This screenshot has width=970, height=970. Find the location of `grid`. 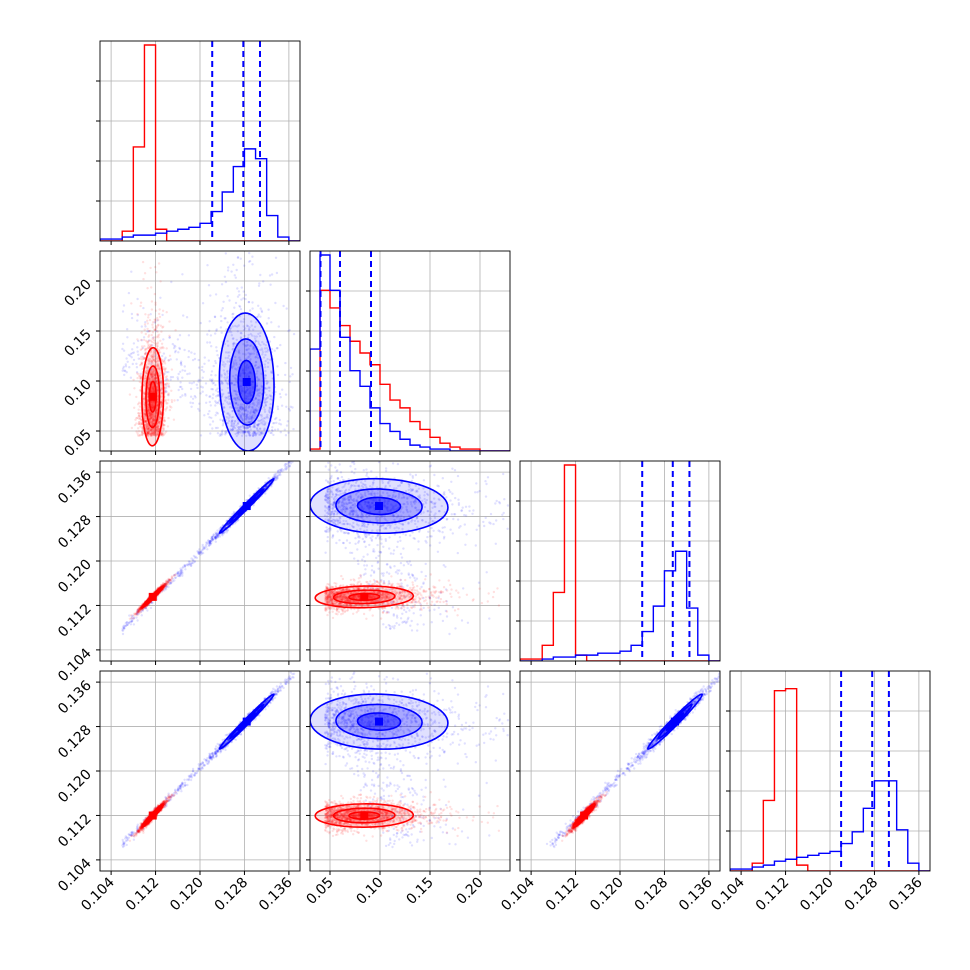

grid is located at coordinates (200, 141).